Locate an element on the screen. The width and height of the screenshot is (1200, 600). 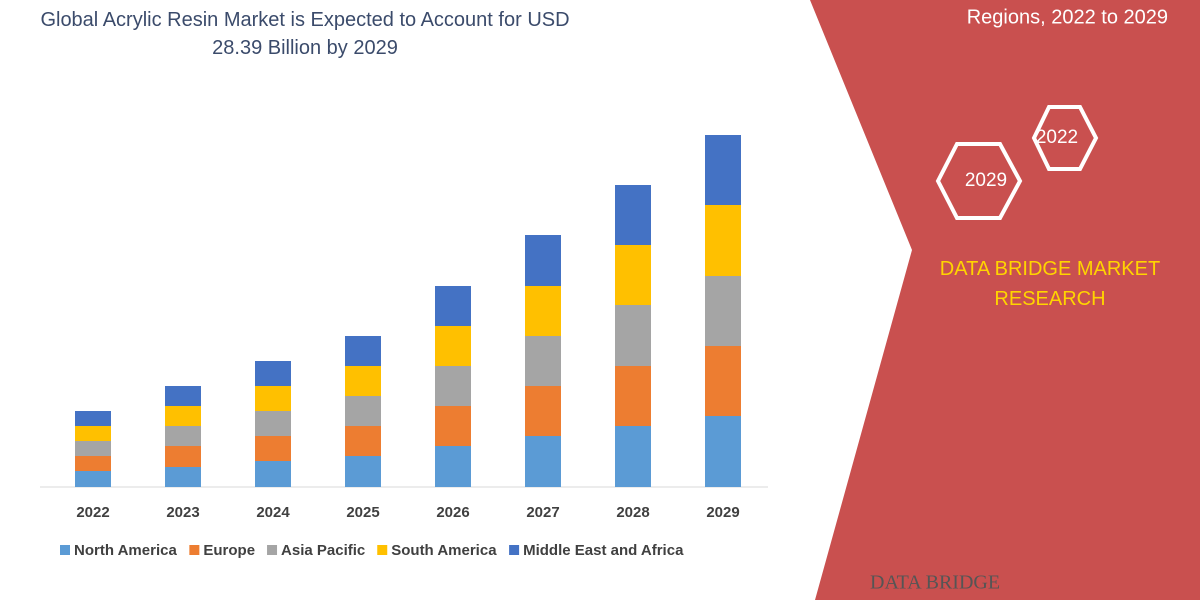
logo: DATA BRIDGE is located at coordinates (935, 583).